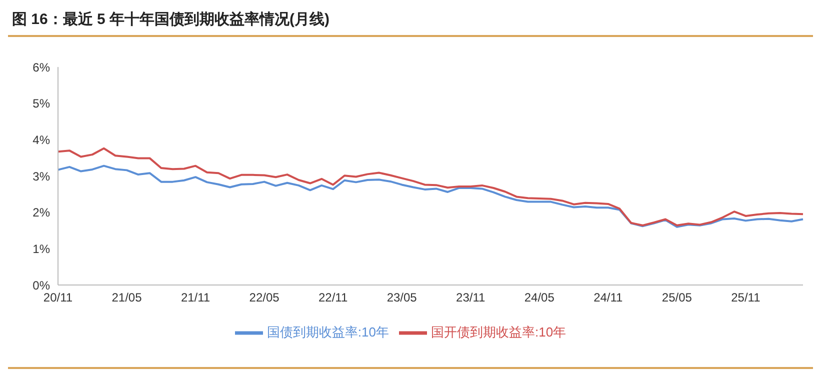 The height and width of the screenshot is (392, 821). Describe the element at coordinates (539, 297) in the screenshot. I see `x-tick-label: 24/05` at that location.